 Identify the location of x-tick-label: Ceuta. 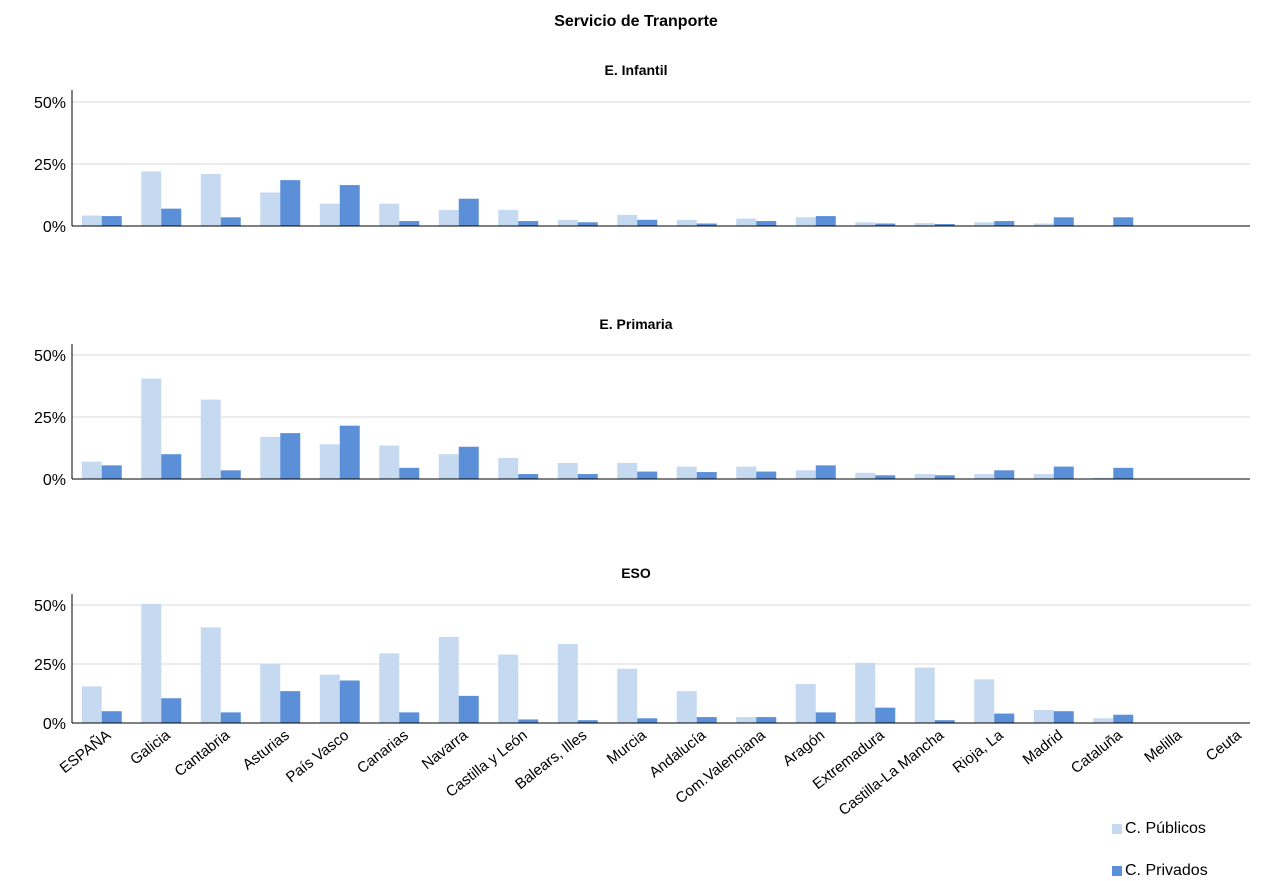
(1224, 745).